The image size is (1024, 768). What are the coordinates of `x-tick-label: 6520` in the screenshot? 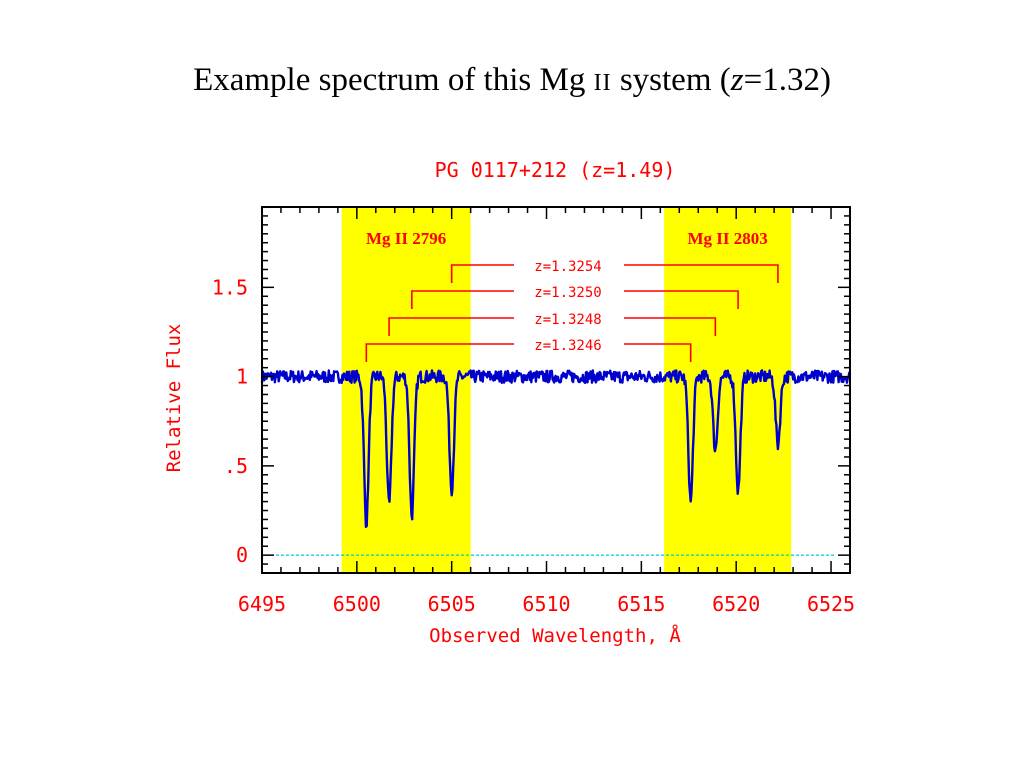 It's located at (736, 604).